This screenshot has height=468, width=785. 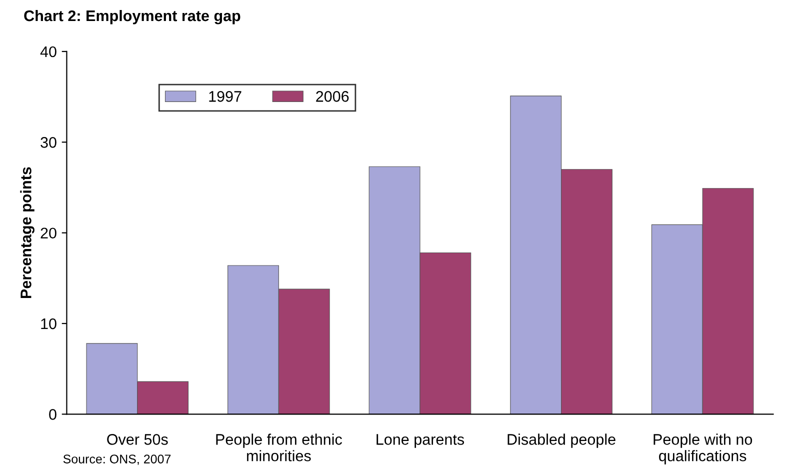 What do you see at coordinates (132, 17) in the screenshot?
I see `chart-title: Chart 2: Employment rate gap` at bounding box center [132, 17].